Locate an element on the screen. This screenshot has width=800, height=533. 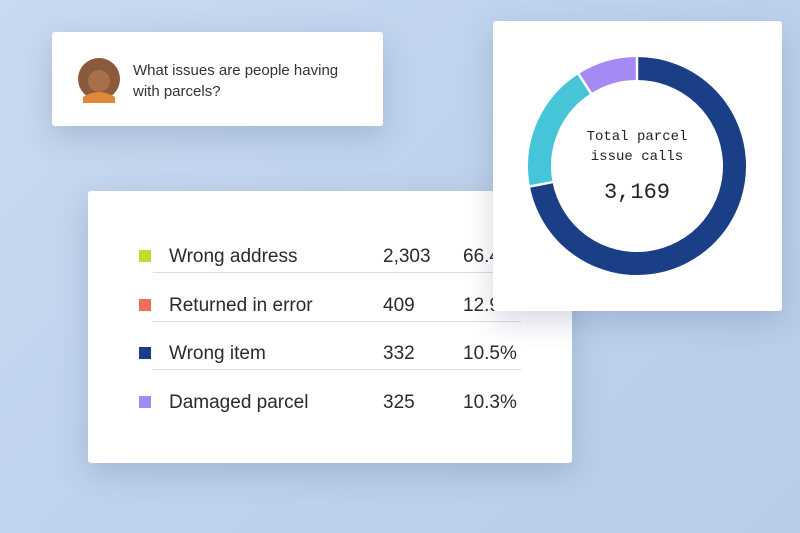
chart: Total parcel issue calls 3,169 is located at coordinates (637, 165).